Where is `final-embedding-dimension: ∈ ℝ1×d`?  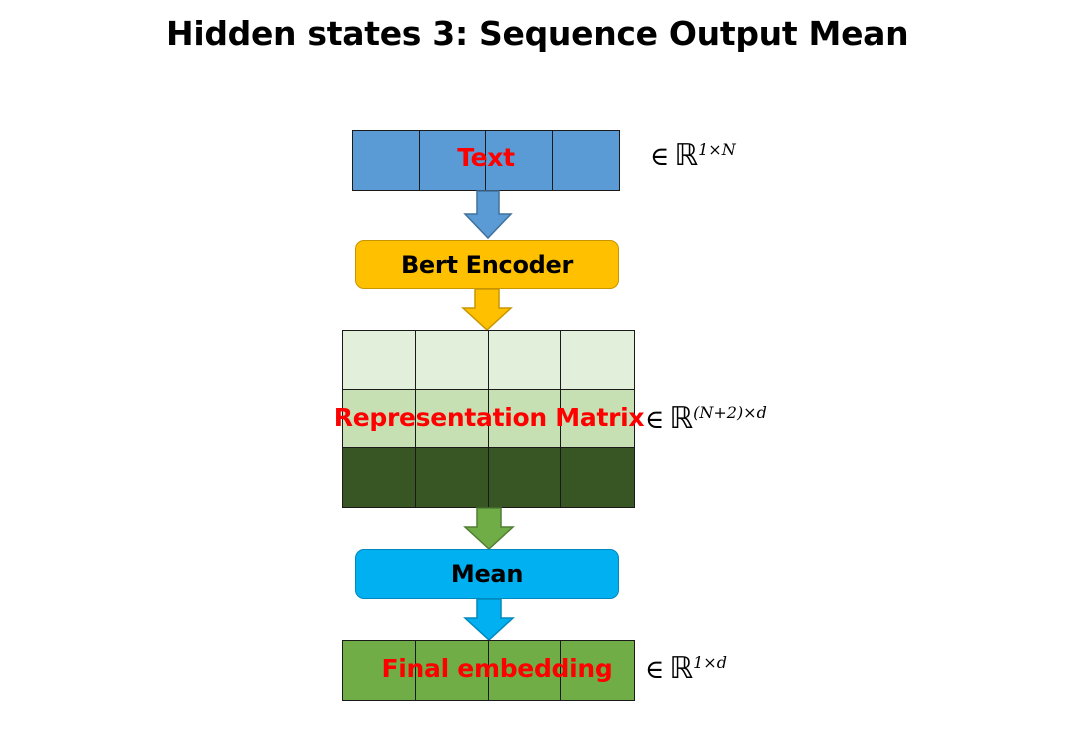 final-embedding-dimension: ∈ ℝ1×d is located at coordinates (686, 668).